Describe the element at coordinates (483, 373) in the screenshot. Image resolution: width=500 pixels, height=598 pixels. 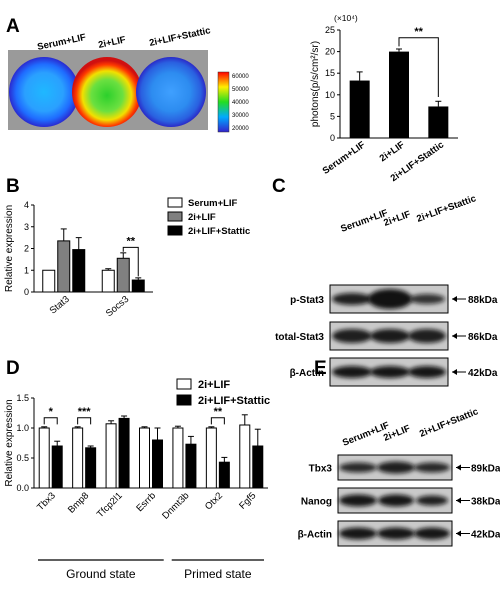
I see `blot-c-marker-label: 42kDa` at that location.